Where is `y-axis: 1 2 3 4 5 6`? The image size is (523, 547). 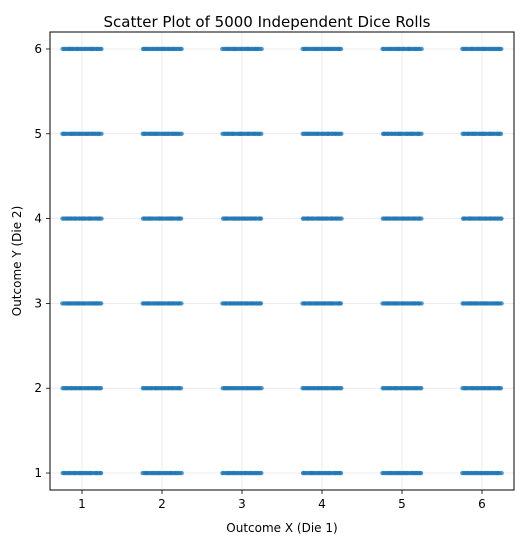
y-axis: 1 2 3 4 5 6 is located at coordinates (42, 261).